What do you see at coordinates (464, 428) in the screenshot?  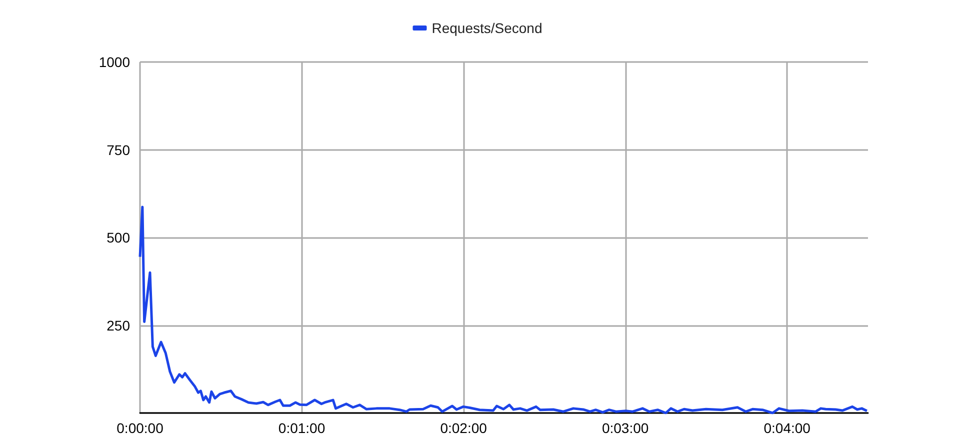 I see `x-tick-label: 0:02:00` at bounding box center [464, 428].